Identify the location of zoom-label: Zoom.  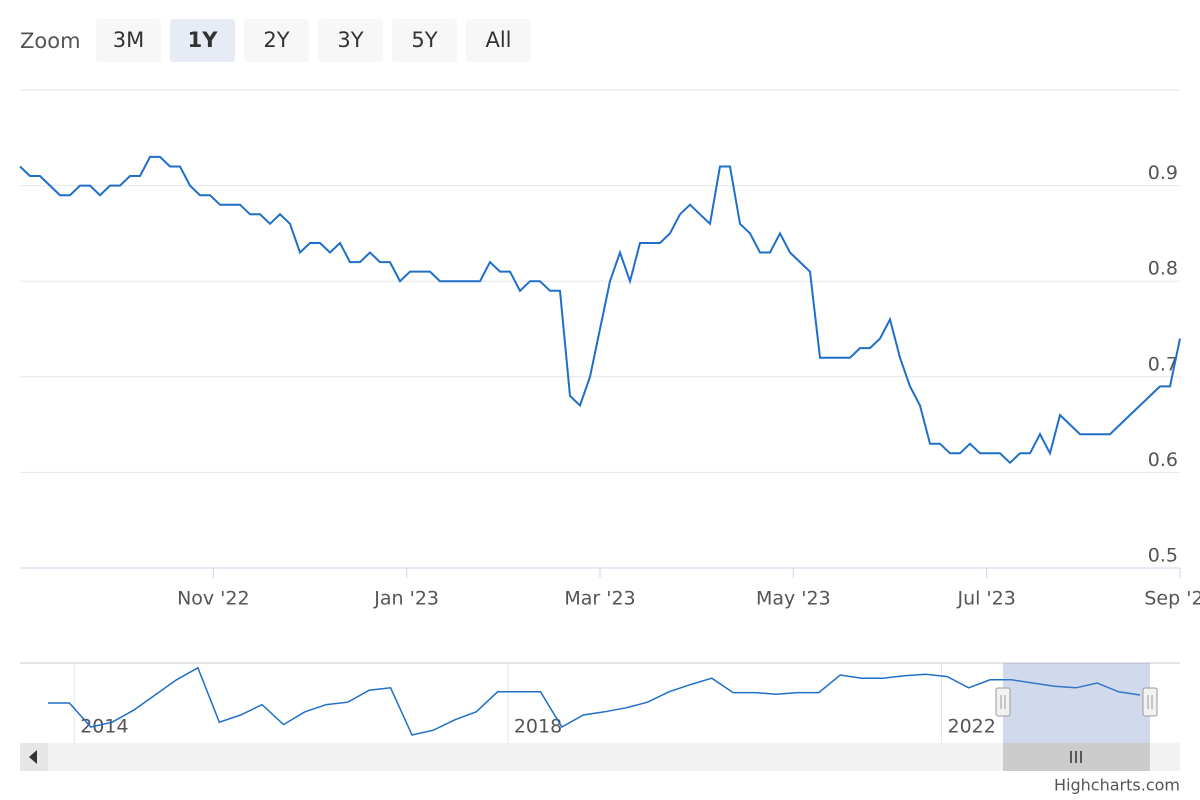
(50, 41).